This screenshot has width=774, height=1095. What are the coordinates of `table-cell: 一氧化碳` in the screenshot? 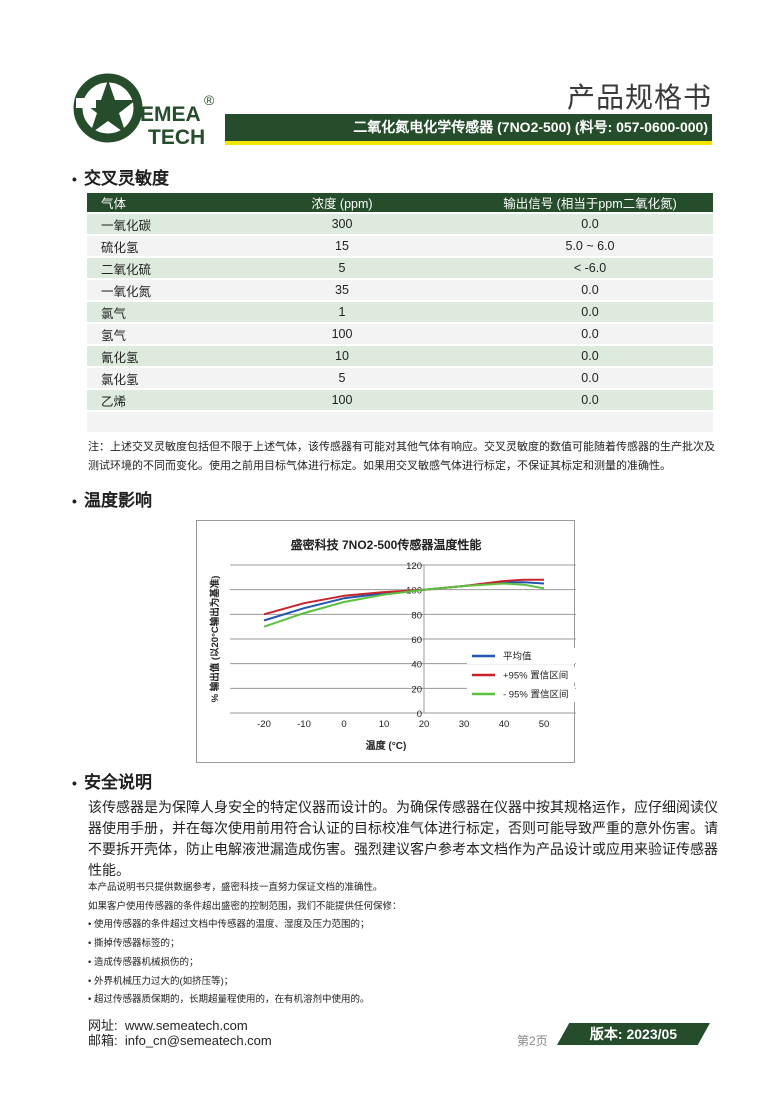 It's located at (182, 224).